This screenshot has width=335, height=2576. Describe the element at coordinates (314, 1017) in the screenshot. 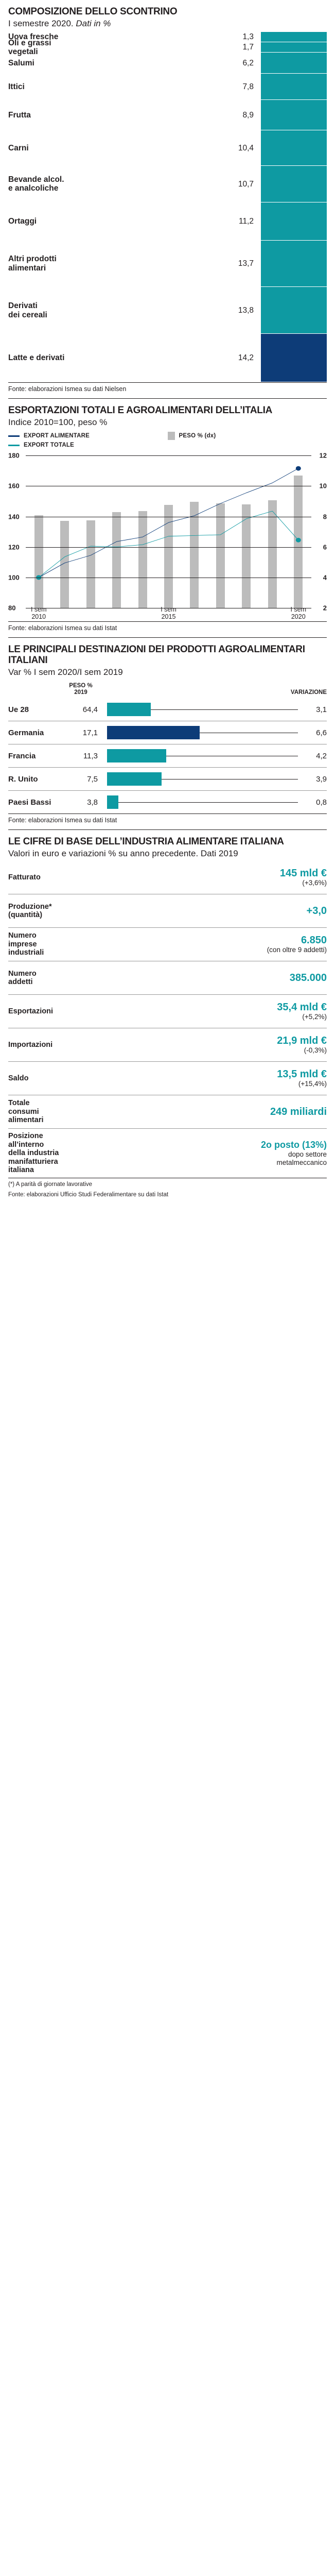

I see `key-figure-subvalue: (+5,2%)` at that location.